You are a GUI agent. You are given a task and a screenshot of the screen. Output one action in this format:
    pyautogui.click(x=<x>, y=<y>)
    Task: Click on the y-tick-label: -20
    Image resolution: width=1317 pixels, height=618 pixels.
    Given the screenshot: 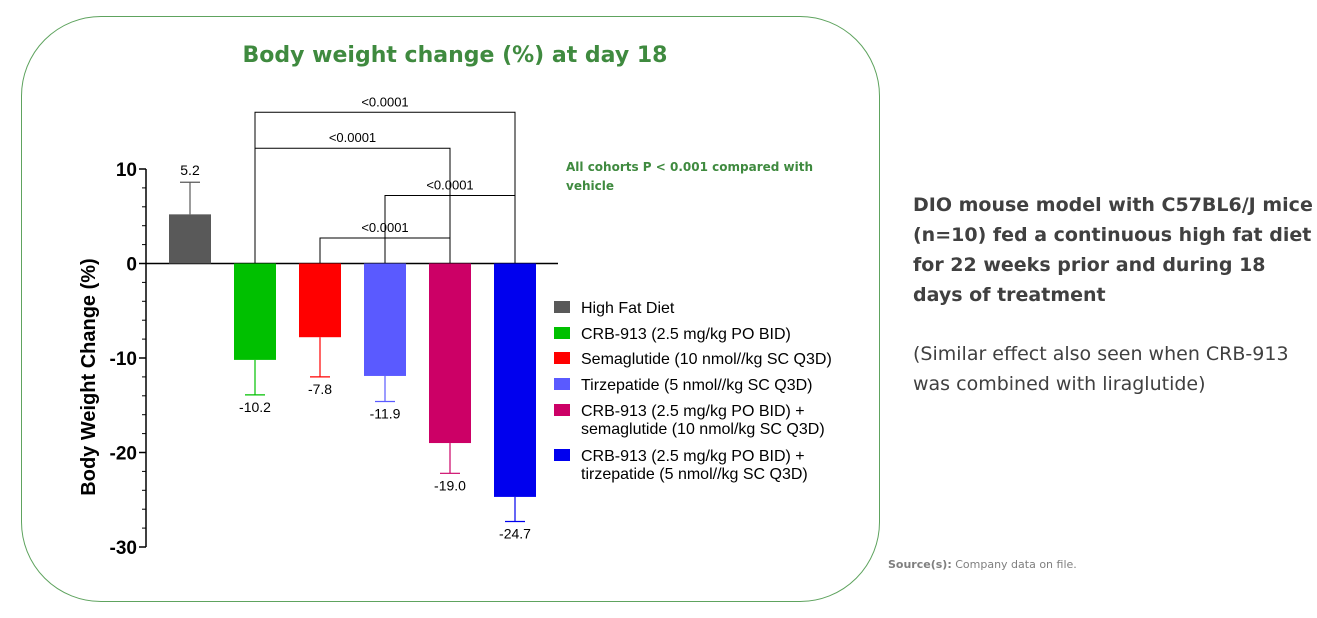 What is the action you would take?
    pyautogui.click(x=123, y=454)
    